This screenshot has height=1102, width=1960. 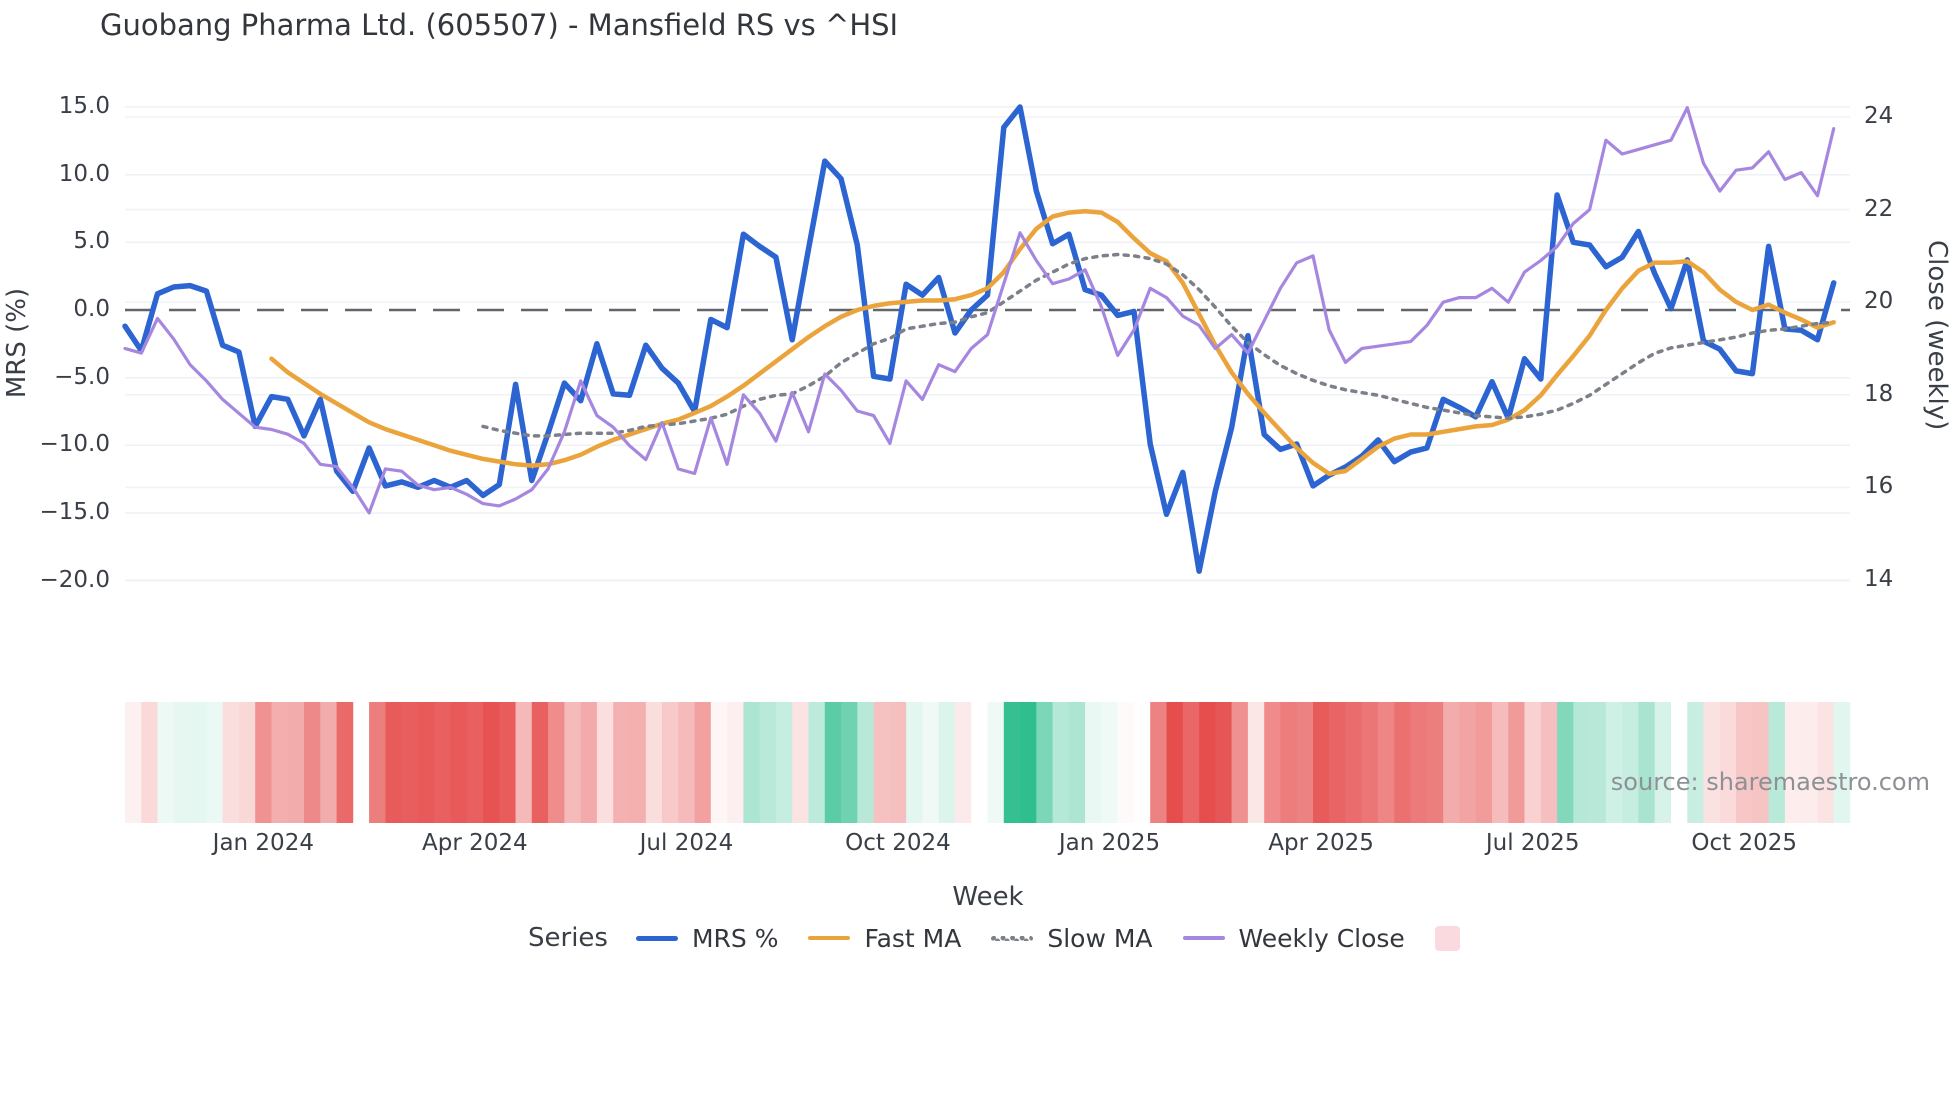 What do you see at coordinates (988, 897) in the screenshot?
I see `x-axis-title: Week` at bounding box center [988, 897].